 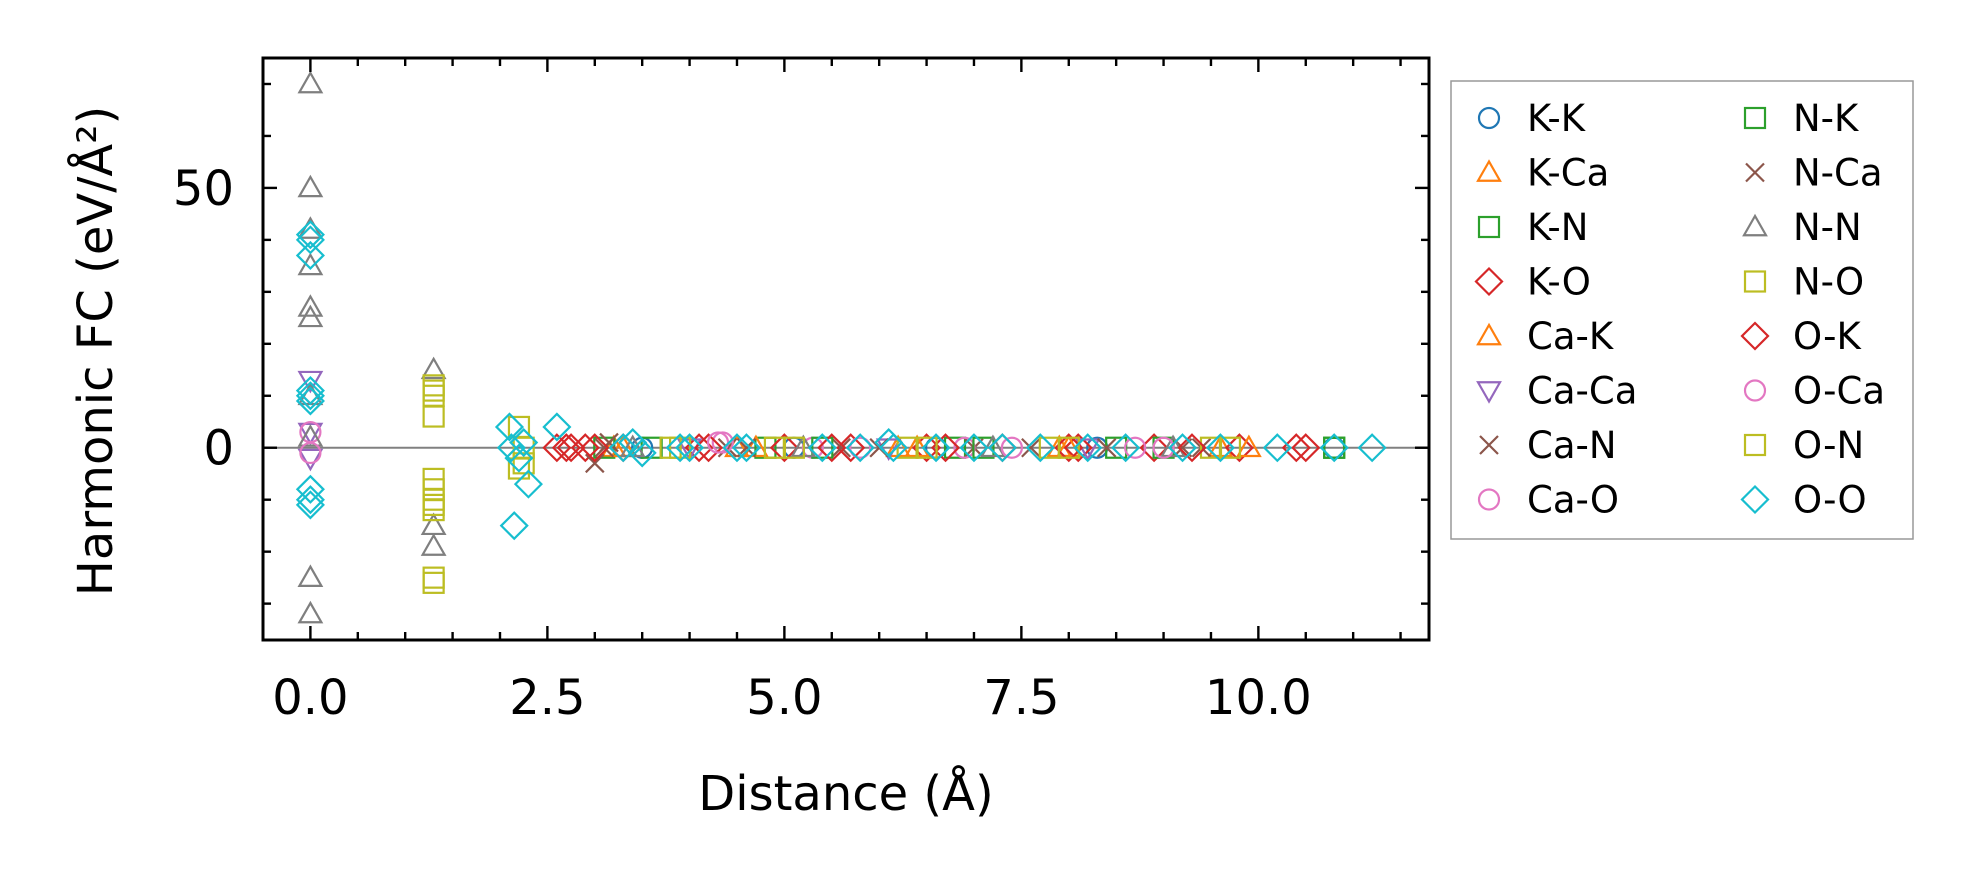 What do you see at coordinates (1755, 336) in the screenshot?
I see `legend-marker-O-K` at bounding box center [1755, 336].